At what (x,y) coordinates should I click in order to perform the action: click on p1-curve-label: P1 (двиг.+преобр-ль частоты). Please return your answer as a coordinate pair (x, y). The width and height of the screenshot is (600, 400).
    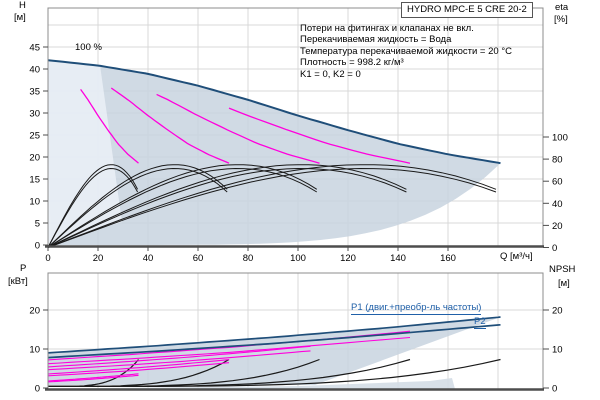
    Looking at the image, I should click on (416, 308).